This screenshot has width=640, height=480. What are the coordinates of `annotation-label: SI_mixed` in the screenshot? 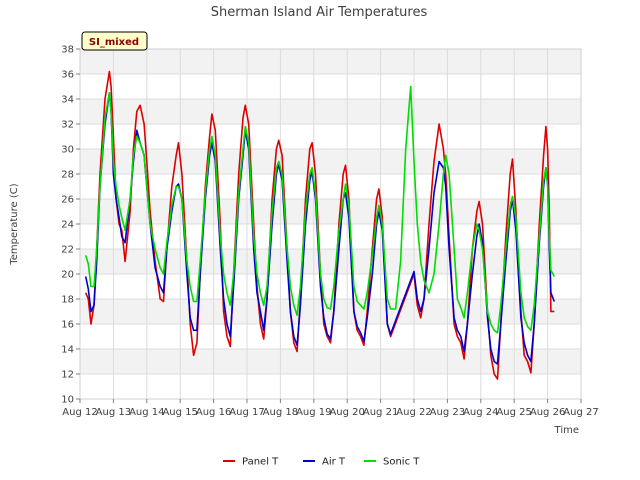 It's located at (114, 42).